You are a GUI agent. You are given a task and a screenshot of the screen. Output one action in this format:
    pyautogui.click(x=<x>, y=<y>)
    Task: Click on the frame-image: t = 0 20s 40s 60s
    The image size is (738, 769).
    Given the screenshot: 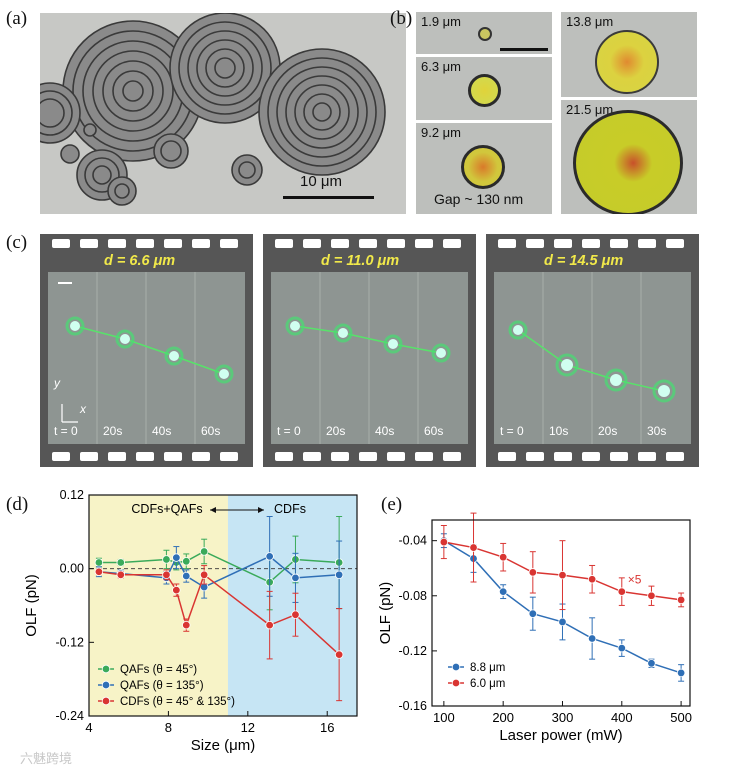 What is the action you would take?
    pyautogui.click(x=369, y=358)
    